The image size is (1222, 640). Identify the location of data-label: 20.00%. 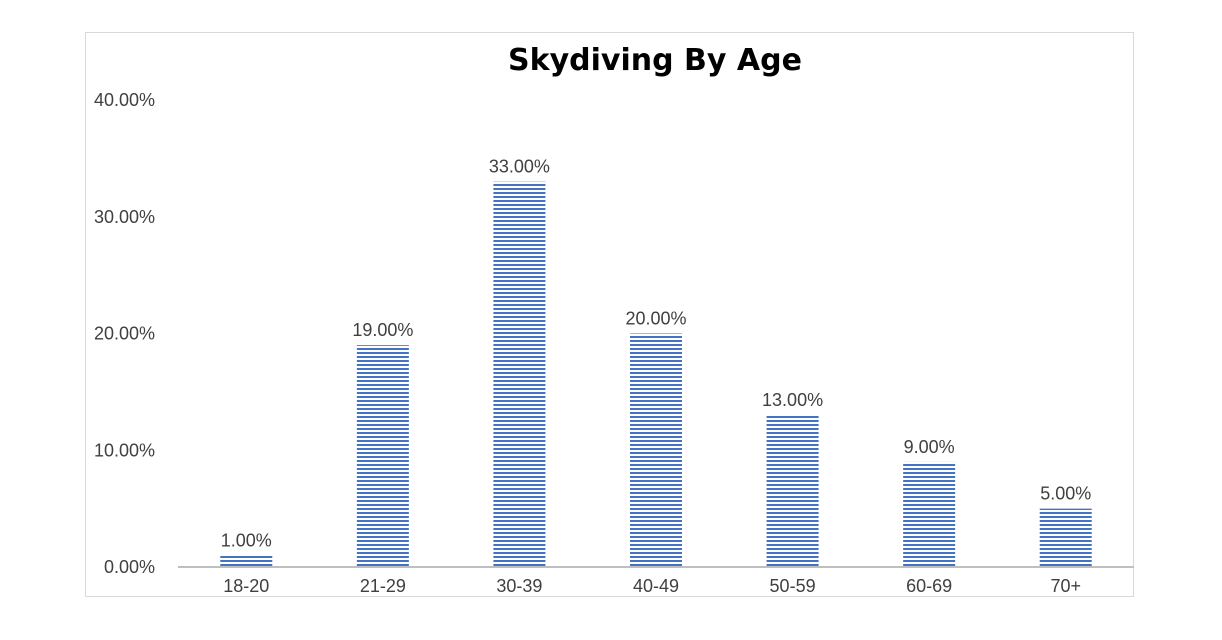
(655, 319).